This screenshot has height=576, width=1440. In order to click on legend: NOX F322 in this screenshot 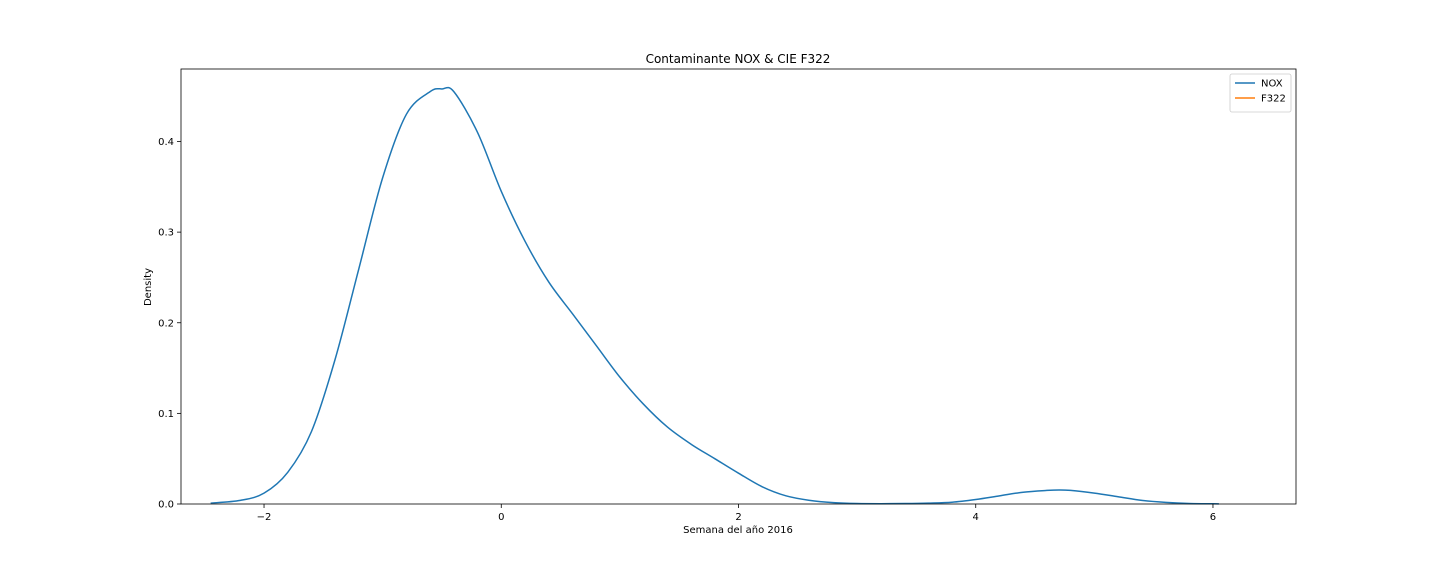, I will do `click(1260, 93)`.